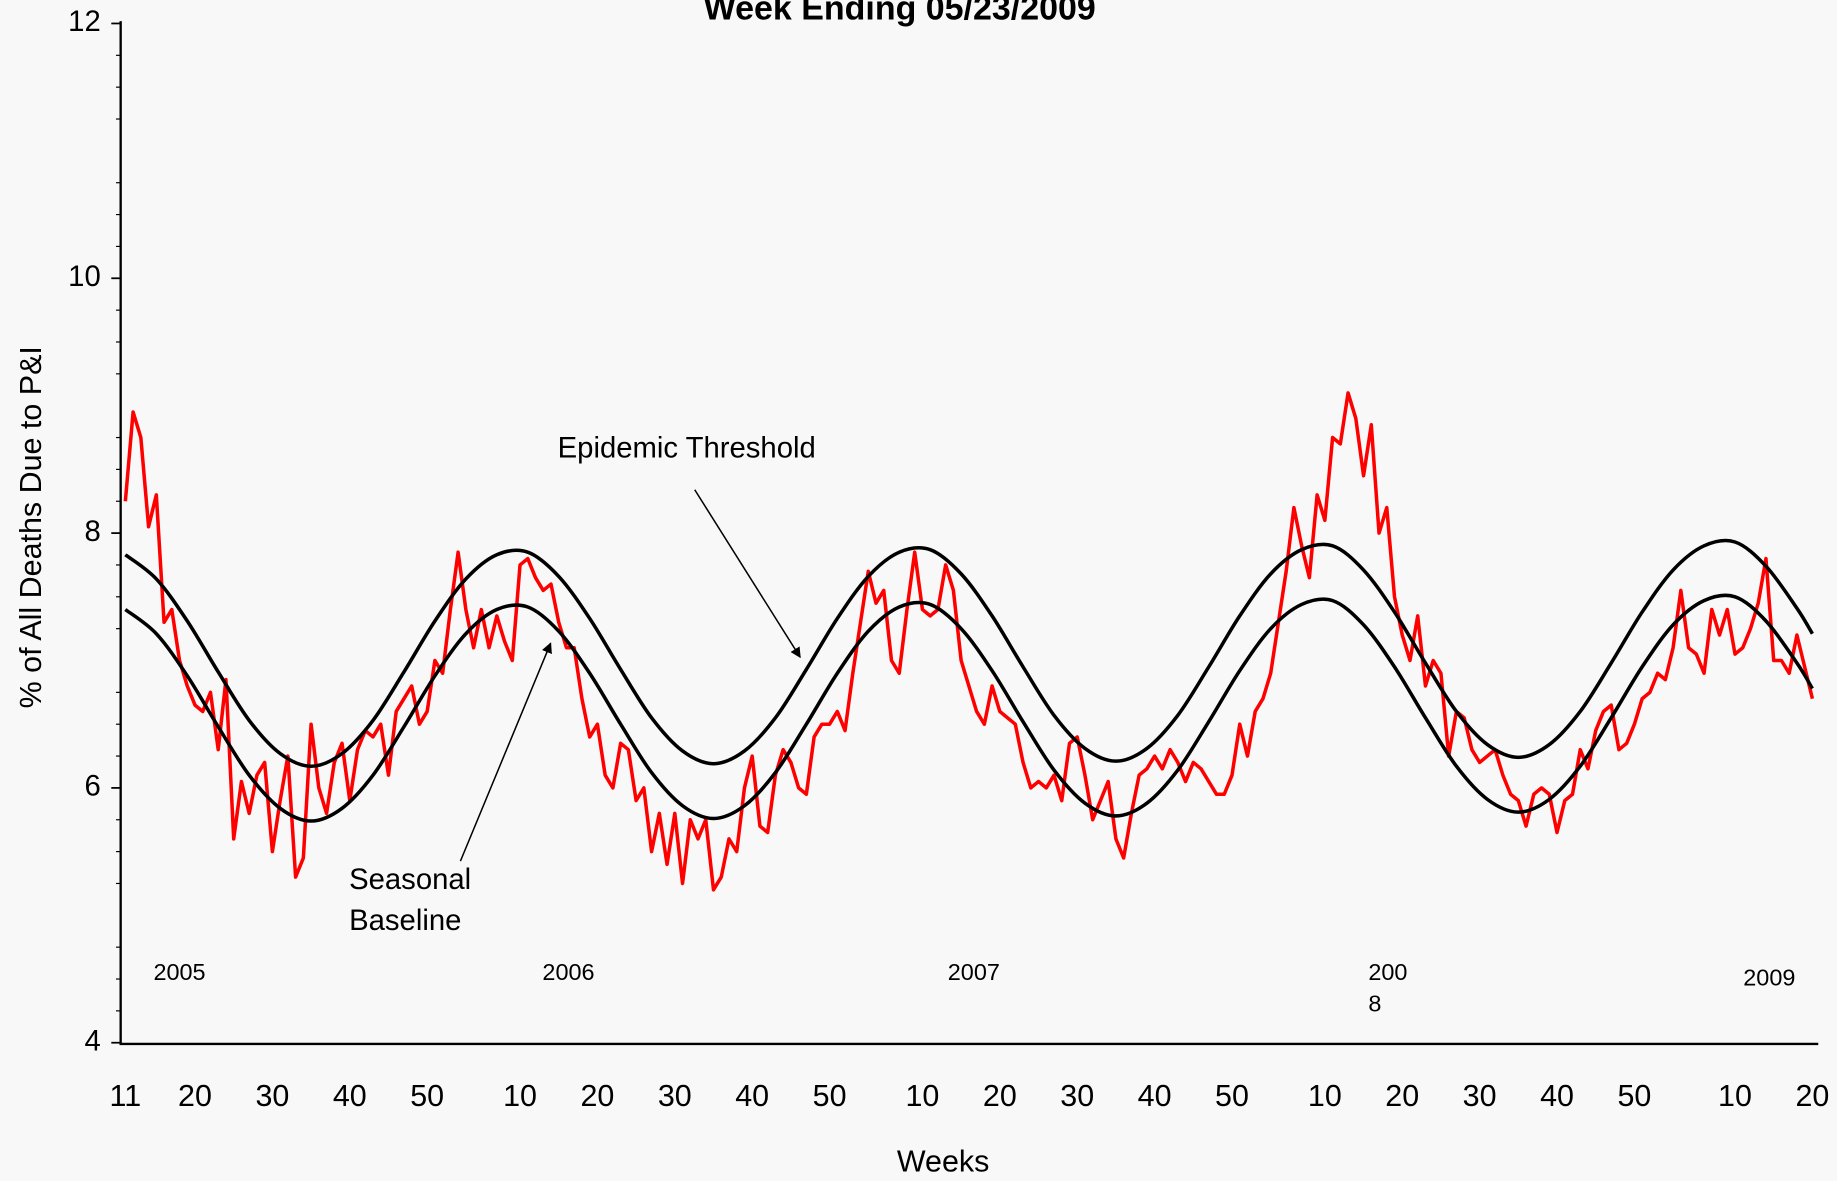 This screenshot has height=1181, width=1837. What do you see at coordinates (568, 972) in the screenshot?
I see `year-label: 2006` at bounding box center [568, 972].